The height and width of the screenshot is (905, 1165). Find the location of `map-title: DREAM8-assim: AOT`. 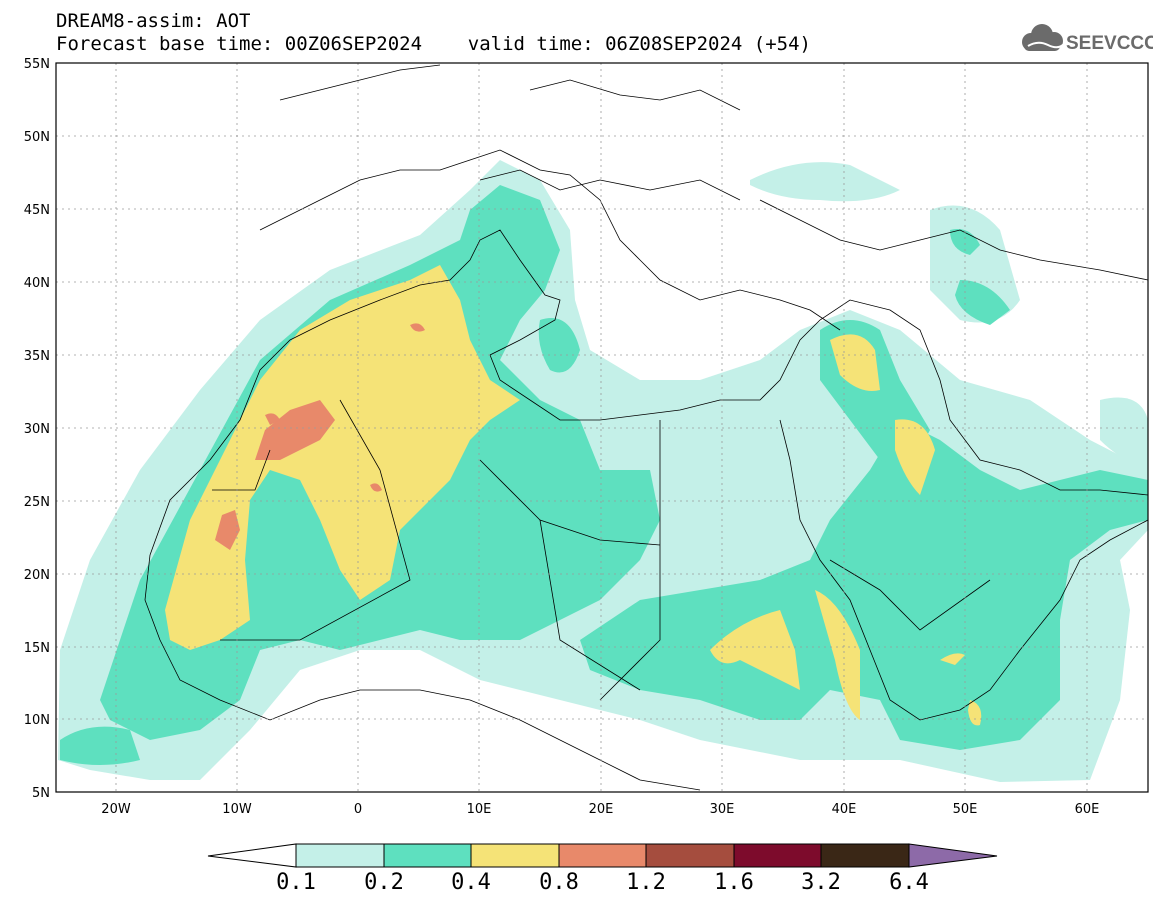

map-title: DREAM8-assim: AOT is located at coordinates (153, 21).